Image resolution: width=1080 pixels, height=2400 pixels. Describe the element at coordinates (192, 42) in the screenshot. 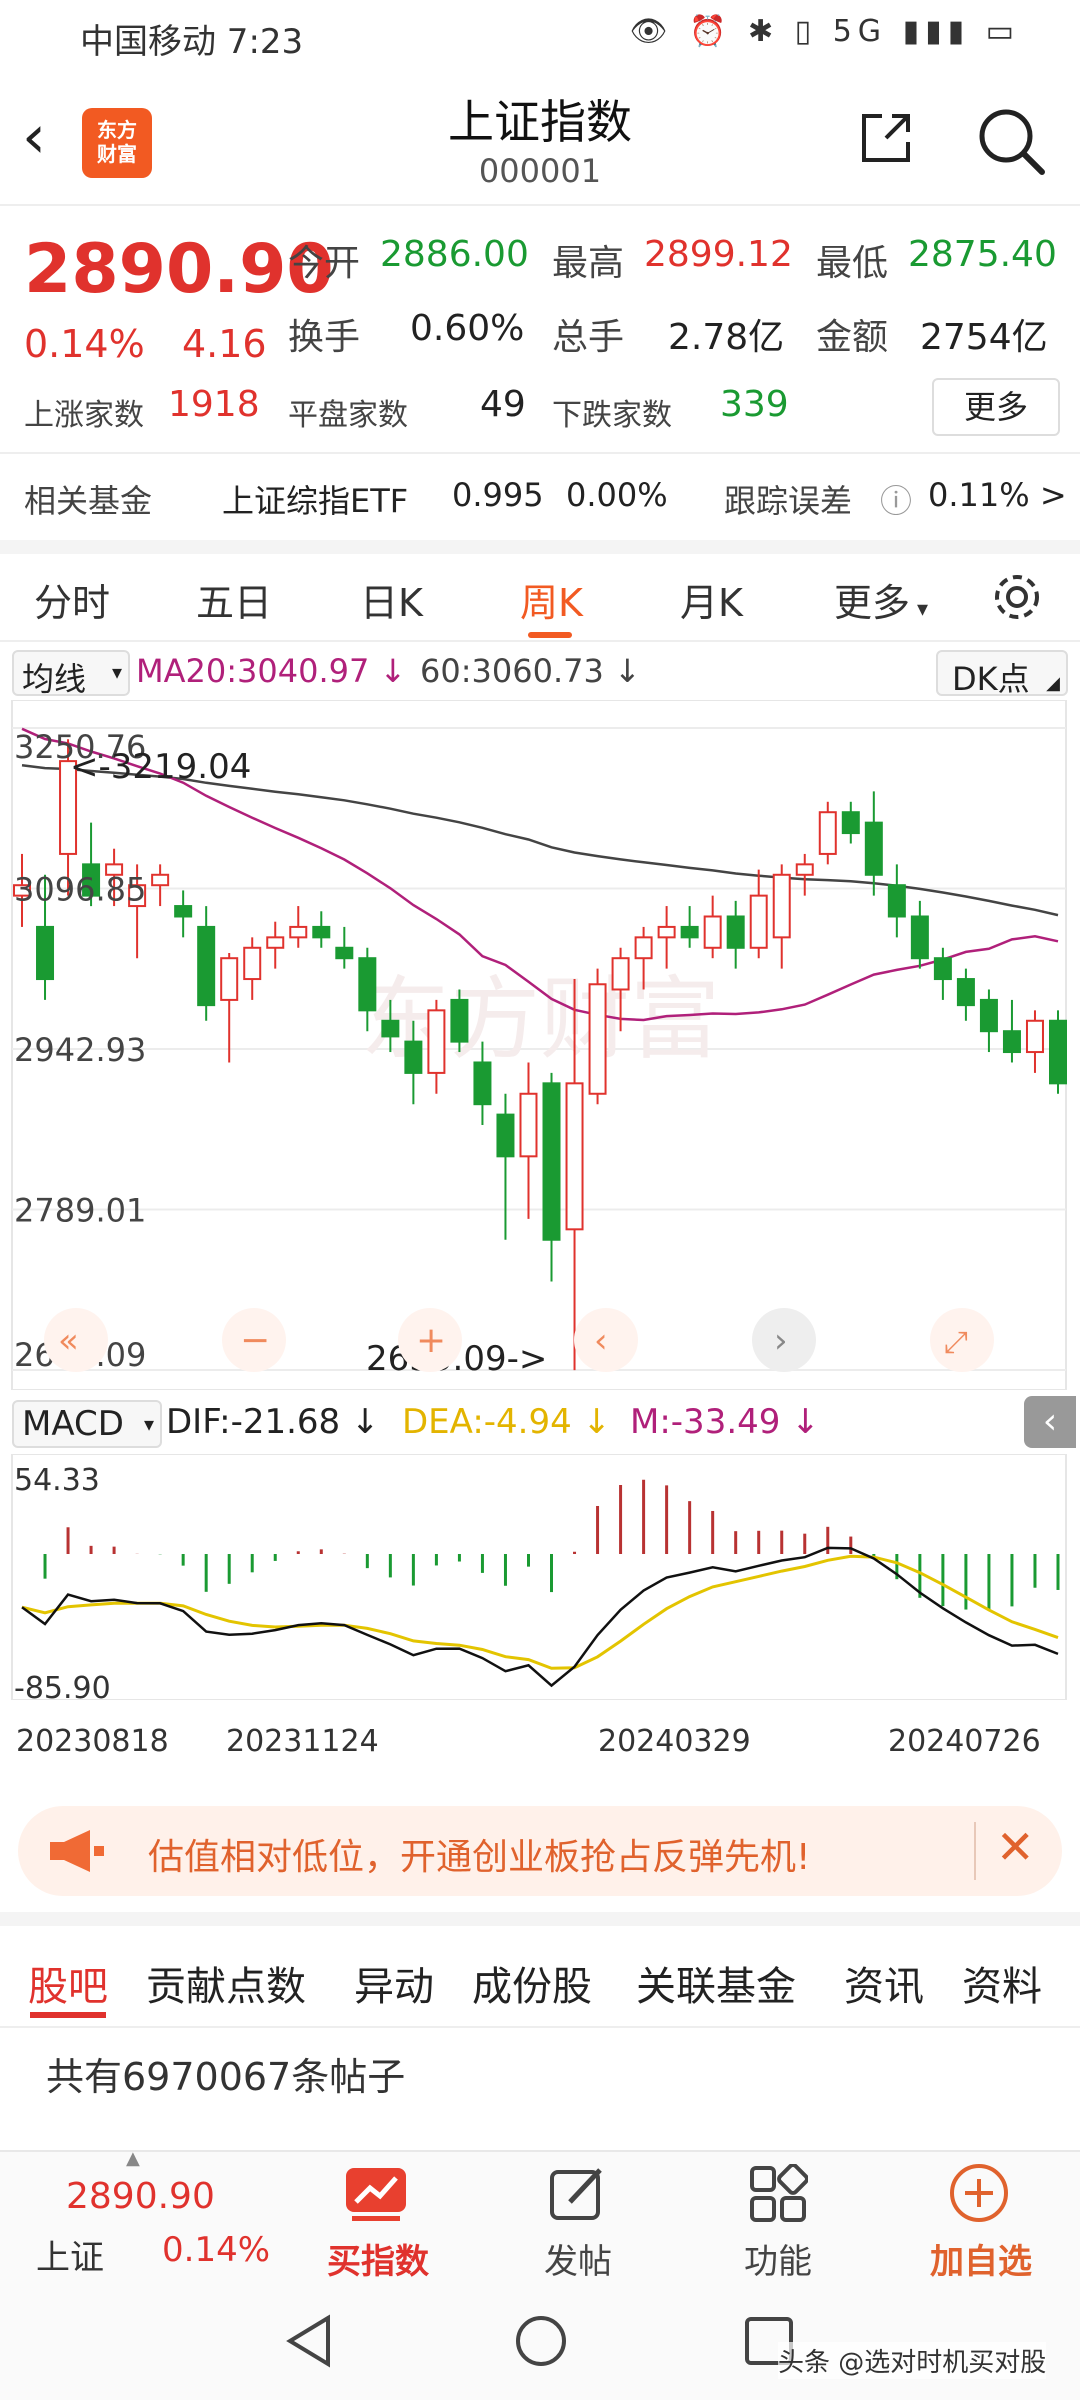

I see `carrier-time: 中国移动 7:23` at that location.